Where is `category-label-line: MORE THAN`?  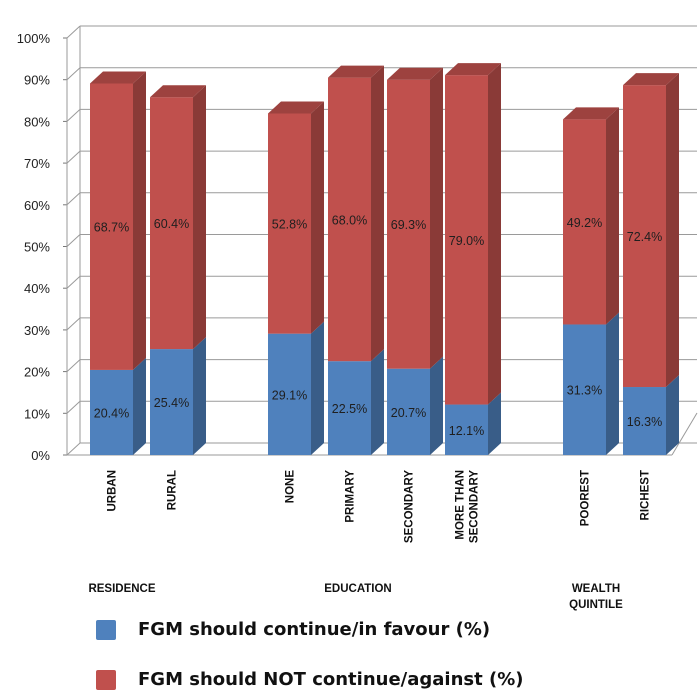
category-label-line: MORE THAN is located at coordinates (461, 505).